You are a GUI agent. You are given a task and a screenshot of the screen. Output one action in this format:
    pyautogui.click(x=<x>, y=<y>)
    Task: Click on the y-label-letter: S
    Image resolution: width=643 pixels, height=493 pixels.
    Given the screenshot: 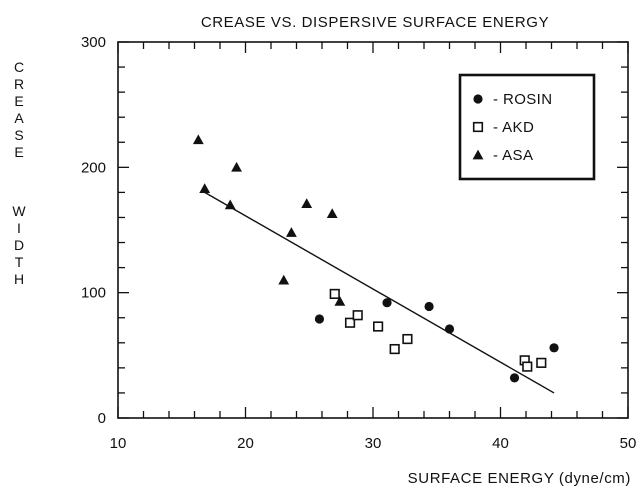 What is the action you would take?
    pyautogui.click(x=18, y=135)
    